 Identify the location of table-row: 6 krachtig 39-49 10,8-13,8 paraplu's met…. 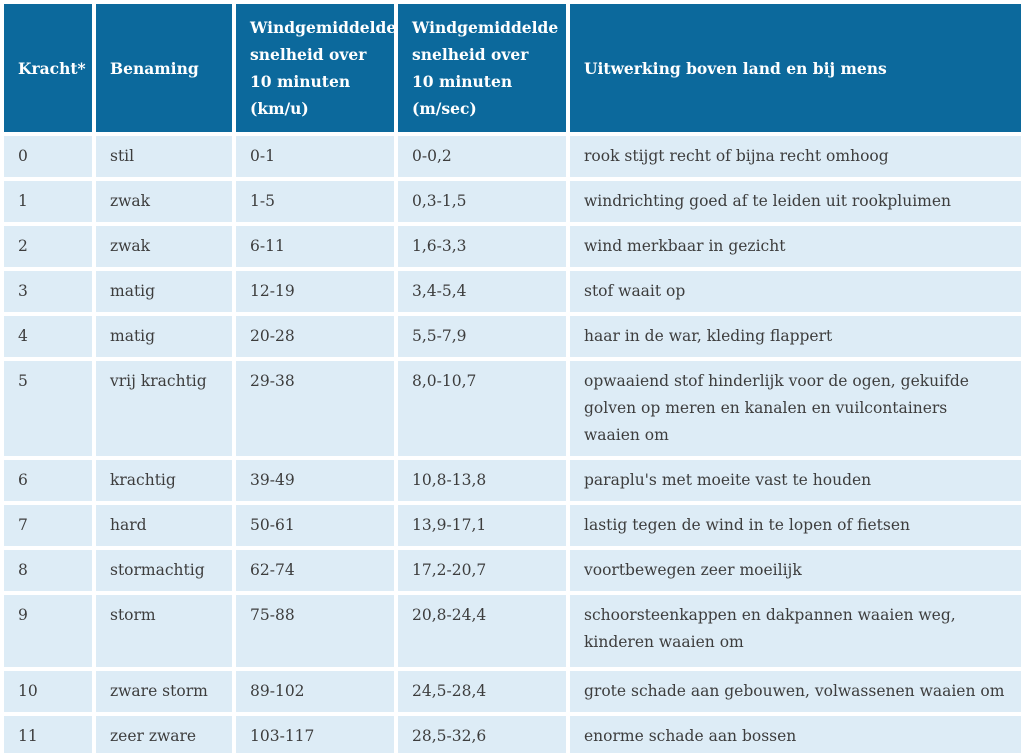
(512, 480).